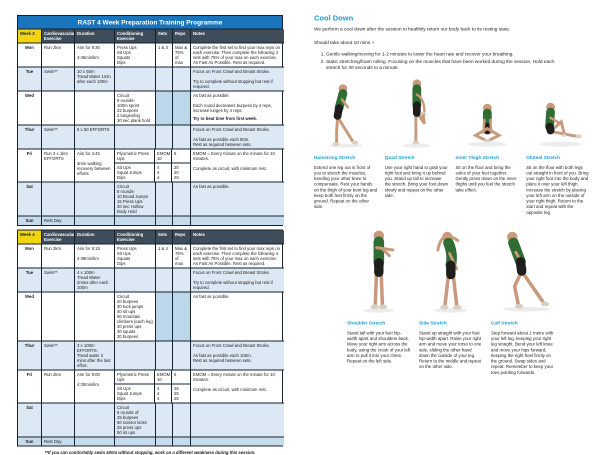  Describe the element at coordinates (135, 393) in the screenshot. I see `cell-conditioning: Sit Ups Squat Jumps Dips` at that location.